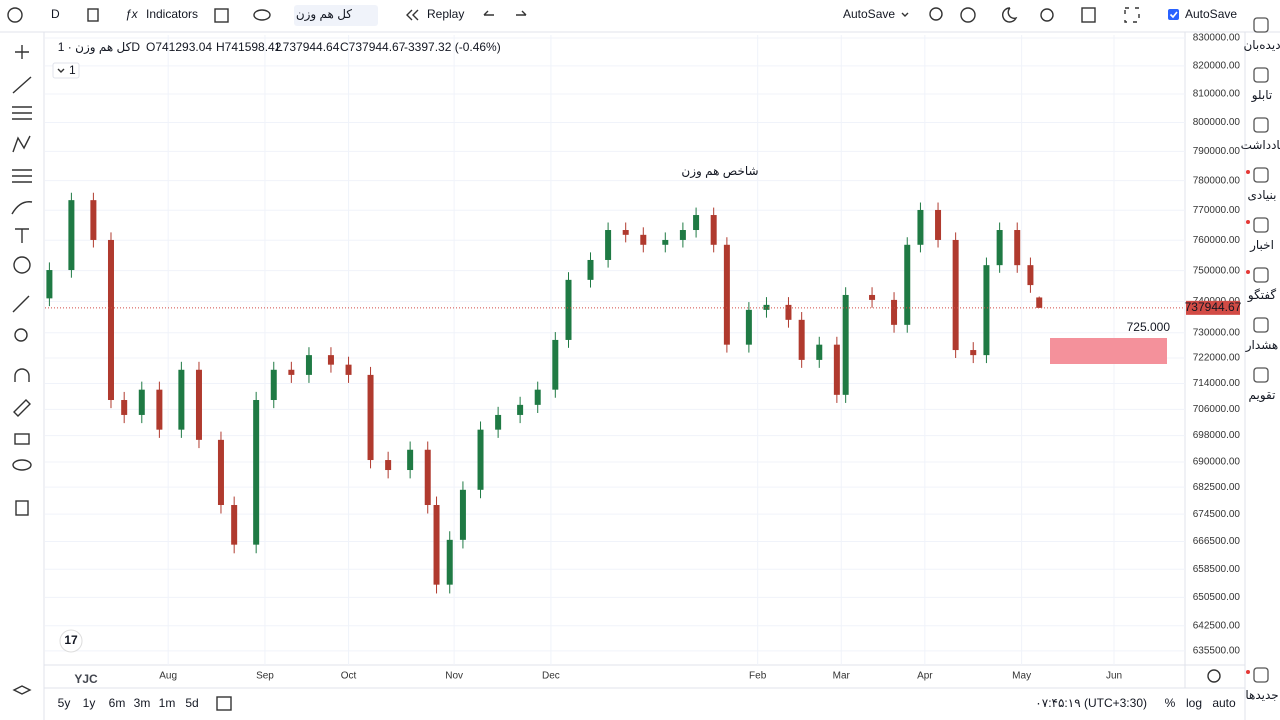 This screenshot has width=1280, height=720. What do you see at coordinates (1170, 703) in the screenshot?
I see `percent-button: %` at bounding box center [1170, 703].